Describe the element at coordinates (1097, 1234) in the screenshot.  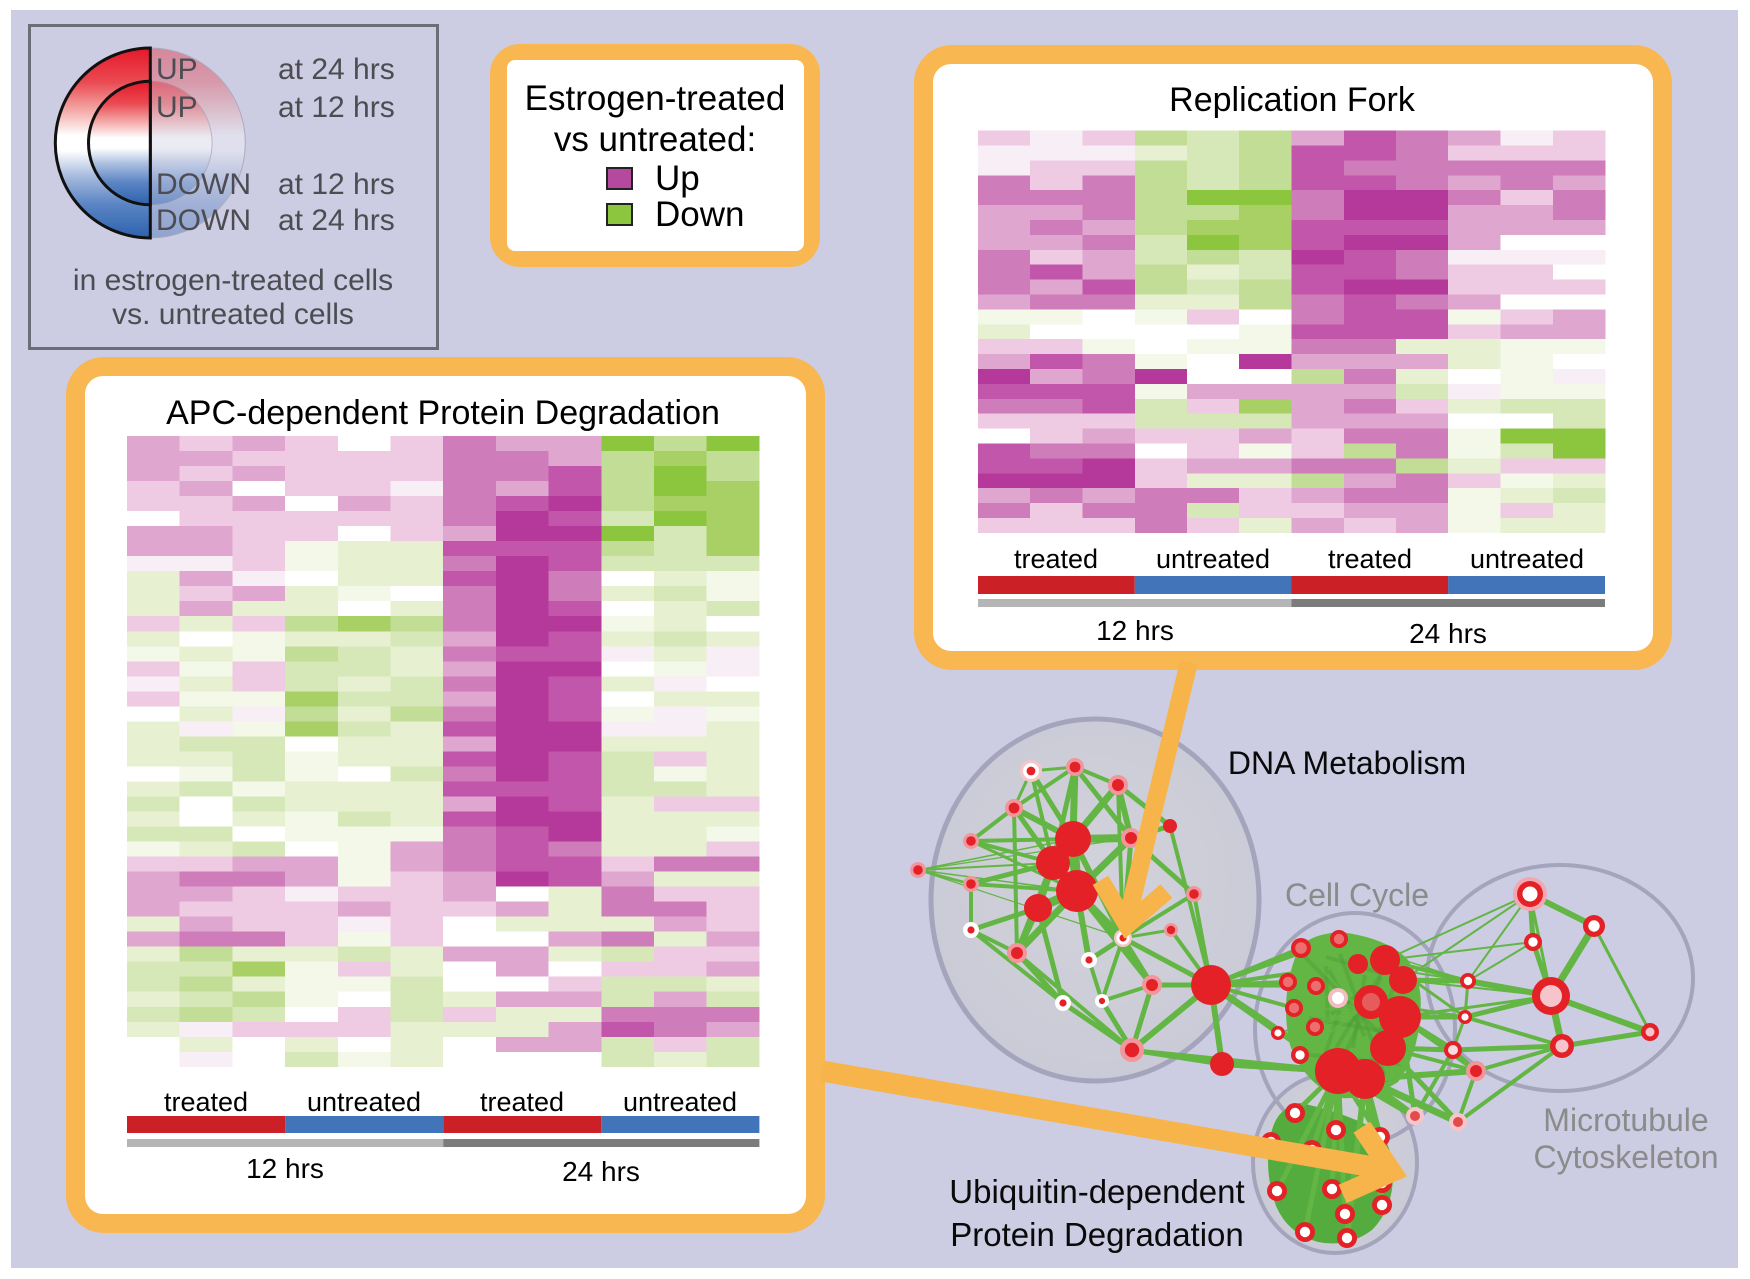
I see `svg-text: Protein Degradation` at that location.